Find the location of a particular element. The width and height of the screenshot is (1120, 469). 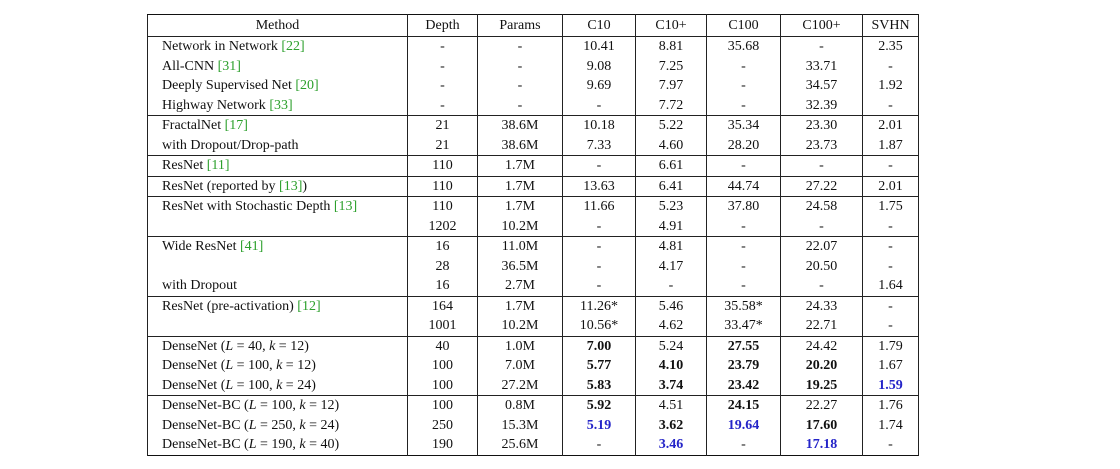

method-cell: ResNet (pre-activation) [12] is located at coordinates (277, 306).